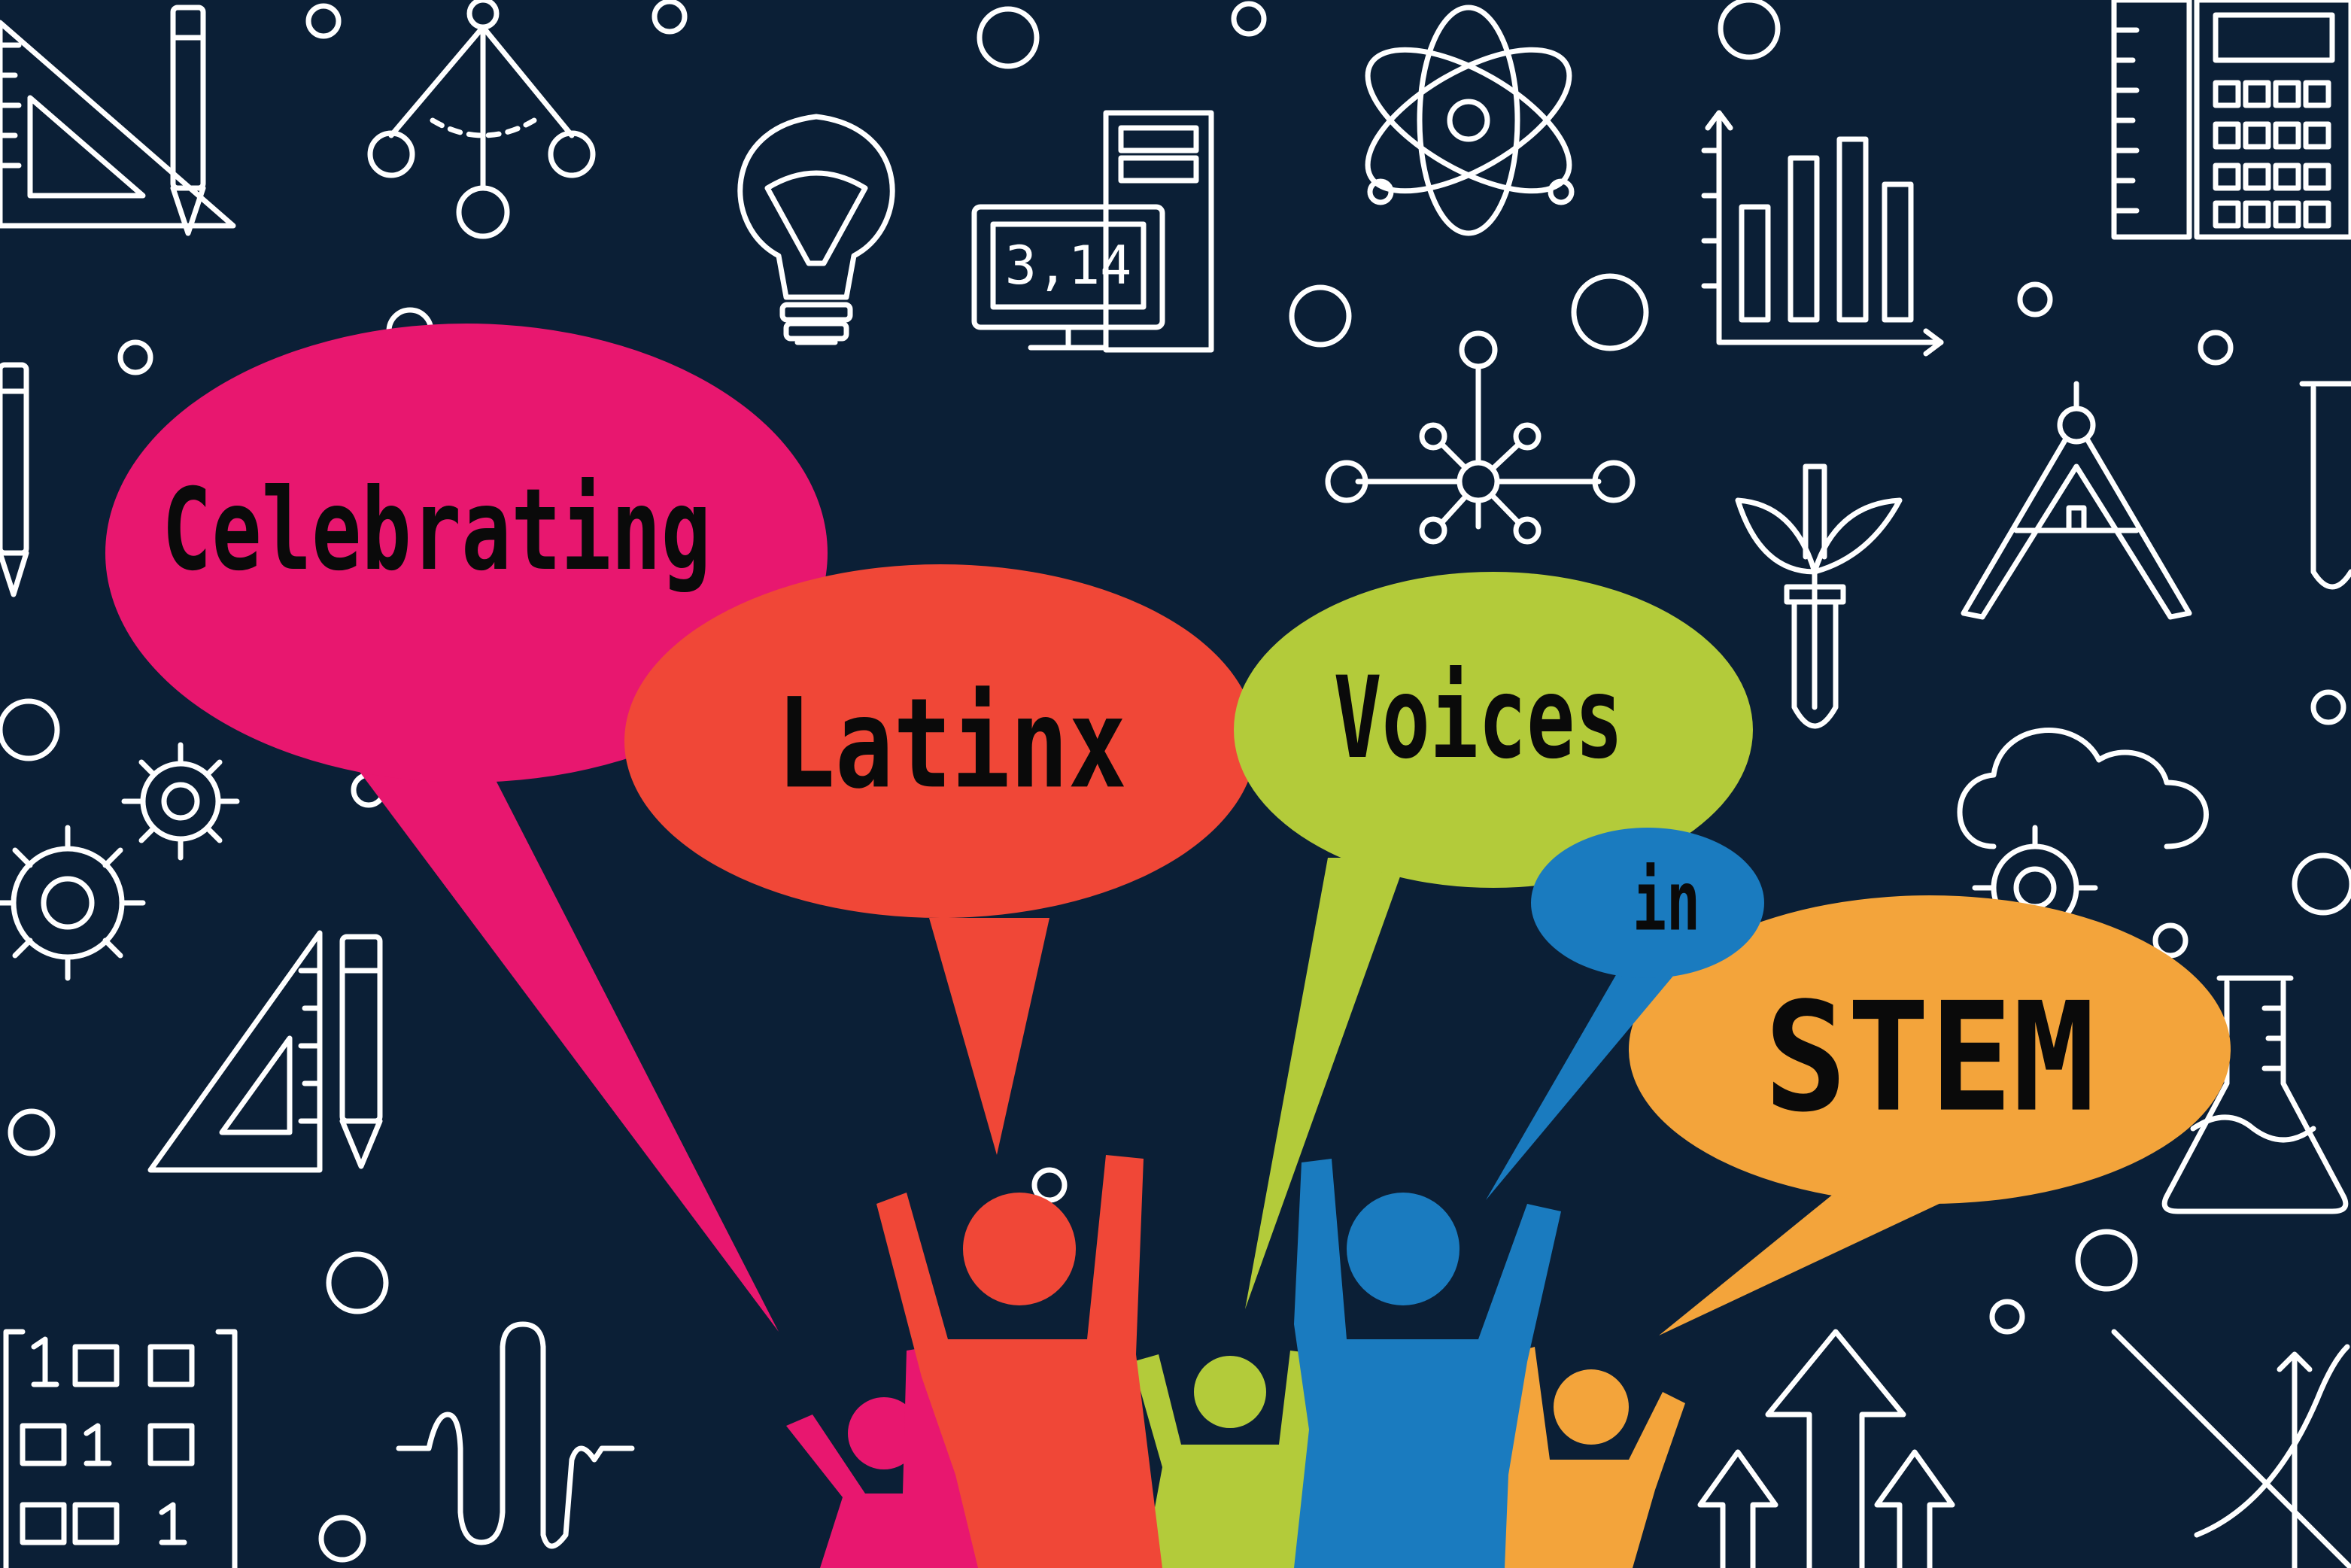 The width and height of the screenshot is (2351, 1568). What do you see at coordinates (2255, 1094) in the screenshot?
I see `flask-icon` at bounding box center [2255, 1094].